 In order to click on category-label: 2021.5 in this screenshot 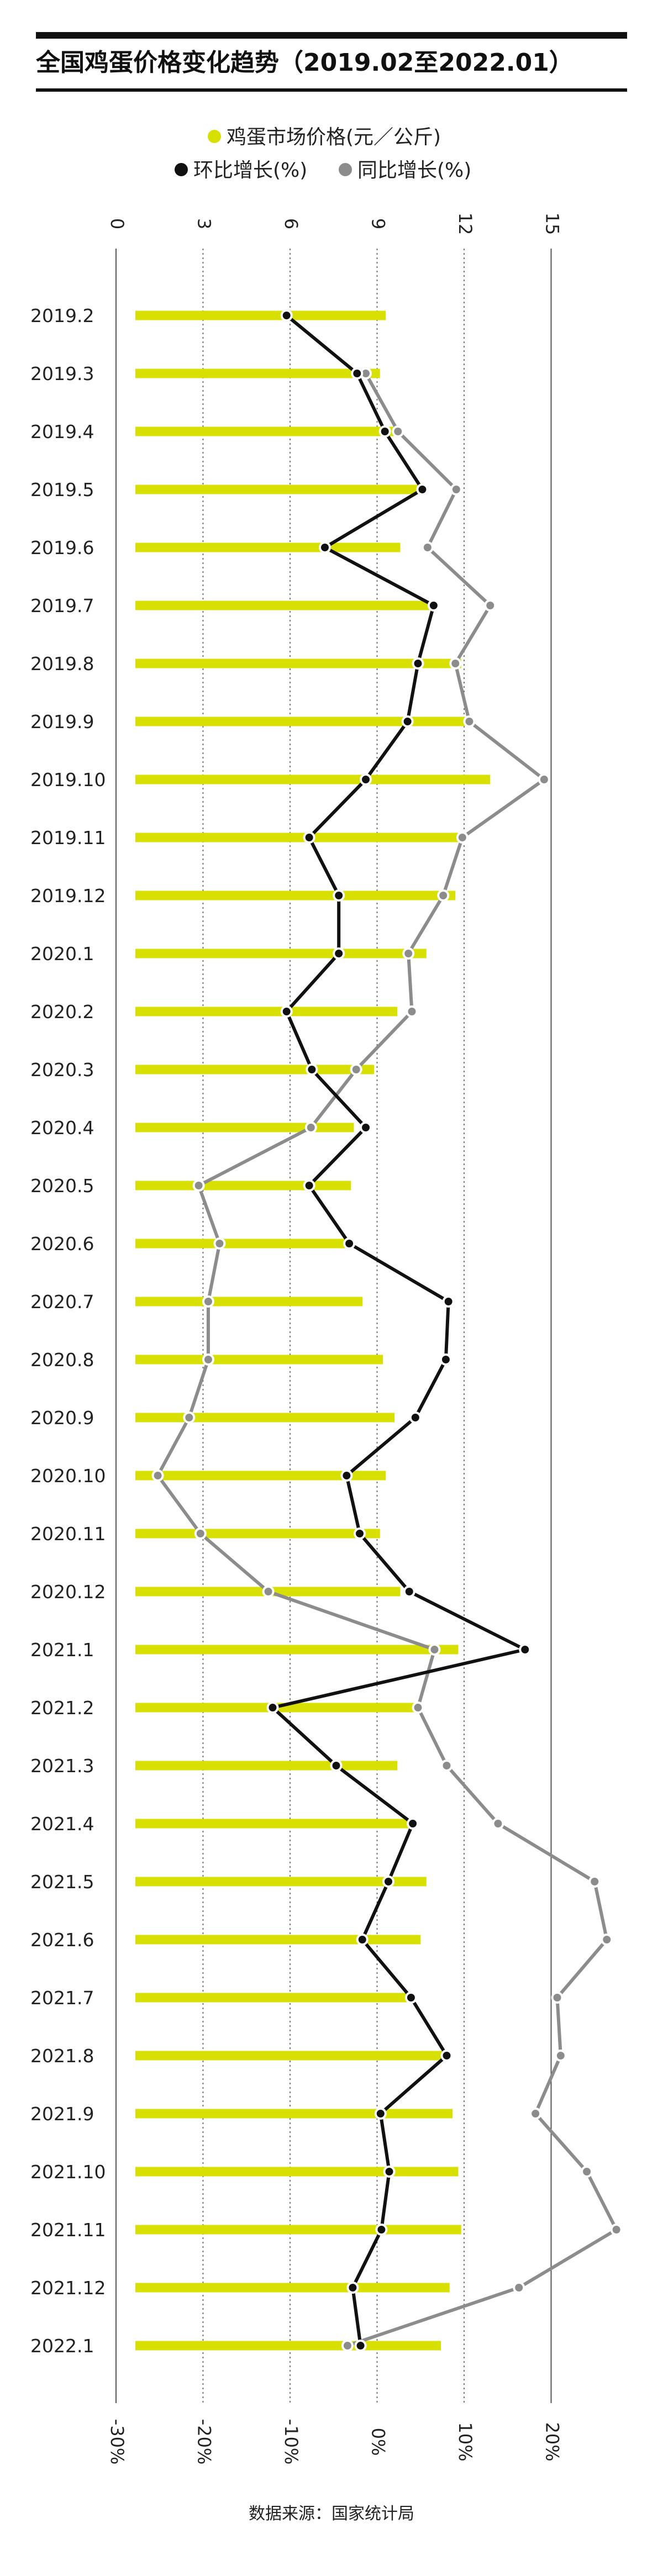, I will do `click(62, 1882)`.